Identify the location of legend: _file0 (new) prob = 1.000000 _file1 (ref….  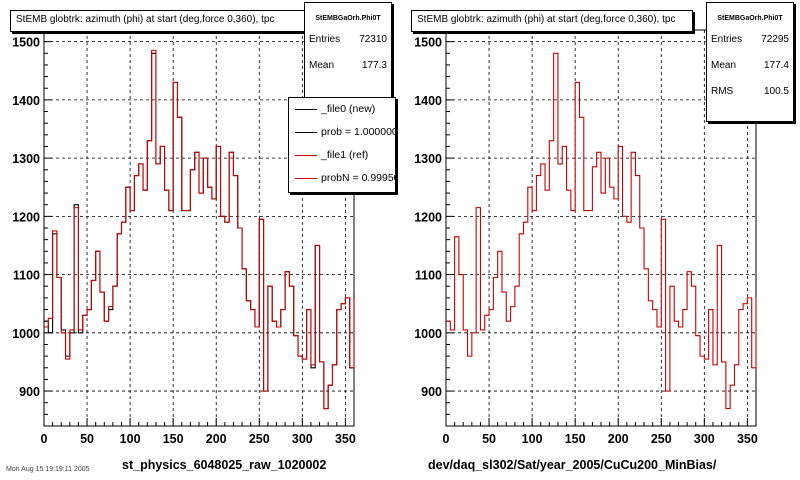
(342, 145).